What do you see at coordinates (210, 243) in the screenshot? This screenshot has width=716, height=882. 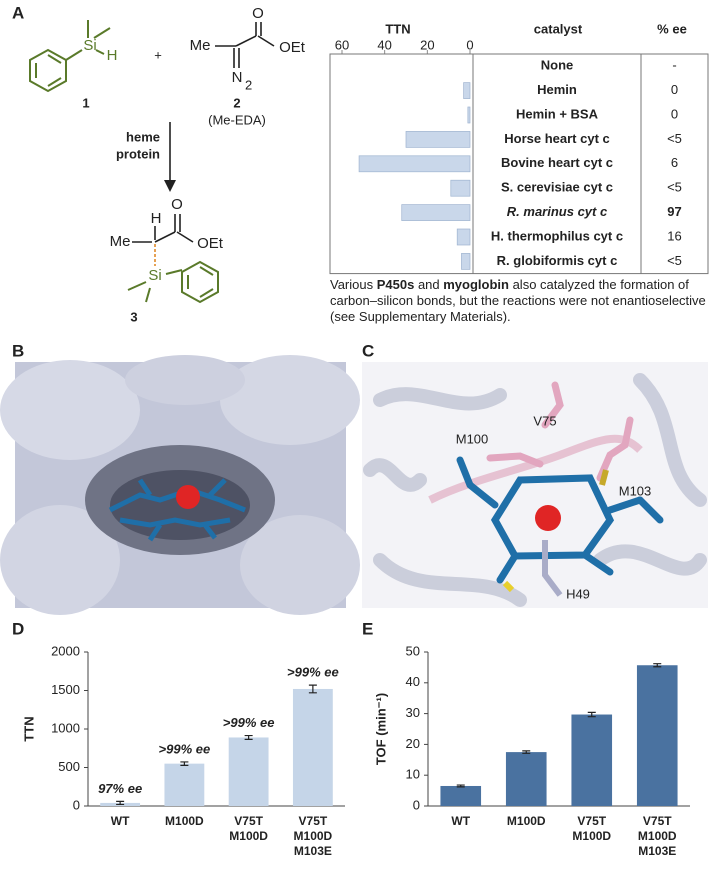 I see `atom-label: OEt` at bounding box center [210, 243].